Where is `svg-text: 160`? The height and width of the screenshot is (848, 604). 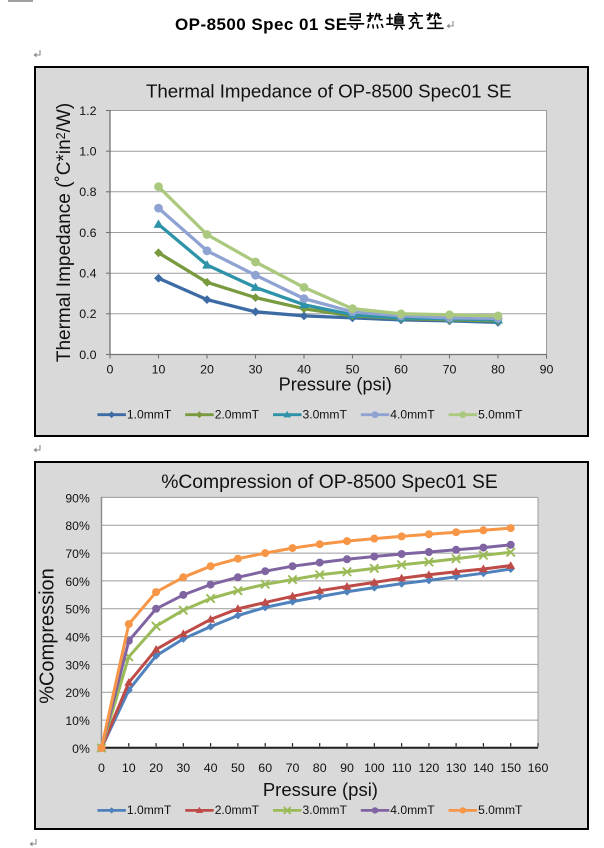 svg-text: 160 is located at coordinates (538, 768).